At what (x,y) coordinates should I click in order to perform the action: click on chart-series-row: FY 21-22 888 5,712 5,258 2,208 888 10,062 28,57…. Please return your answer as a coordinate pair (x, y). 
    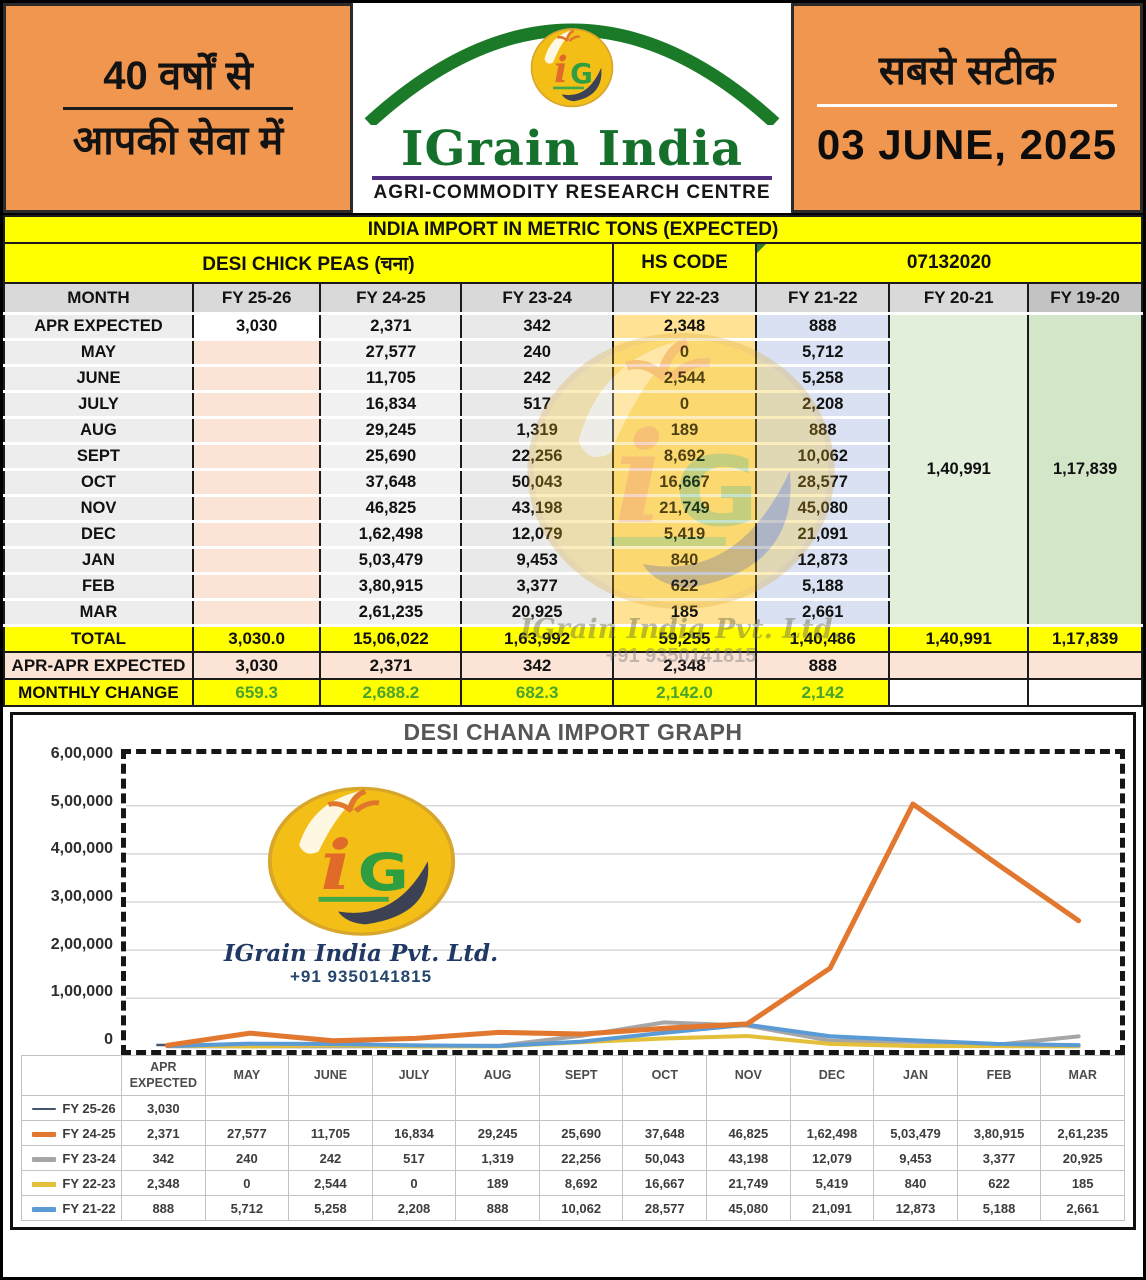
    Looking at the image, I should click on (573, 1208).